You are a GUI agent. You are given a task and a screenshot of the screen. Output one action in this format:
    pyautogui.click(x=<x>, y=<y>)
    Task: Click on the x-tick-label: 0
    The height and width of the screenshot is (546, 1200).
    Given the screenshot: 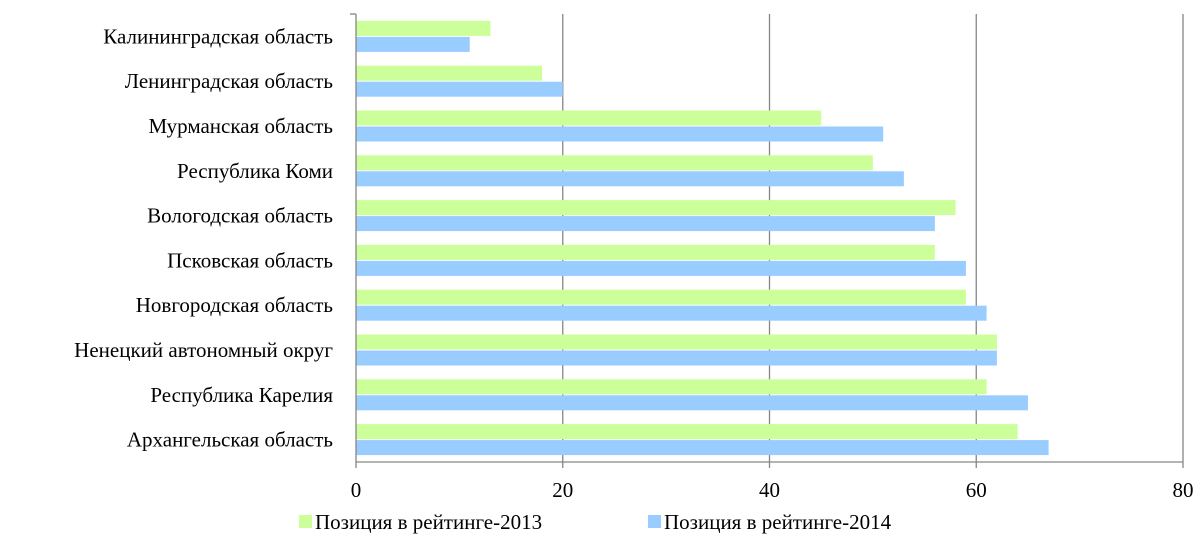 What is the action you would take?
    pyautogui.click(x=356, y=490)
    